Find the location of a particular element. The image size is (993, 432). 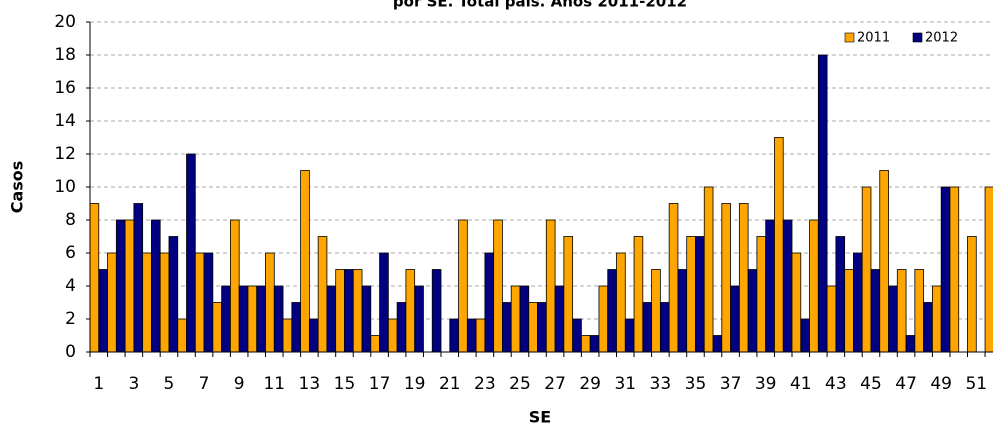

x-tick-label: 21 is located at coordinates (450, 384).